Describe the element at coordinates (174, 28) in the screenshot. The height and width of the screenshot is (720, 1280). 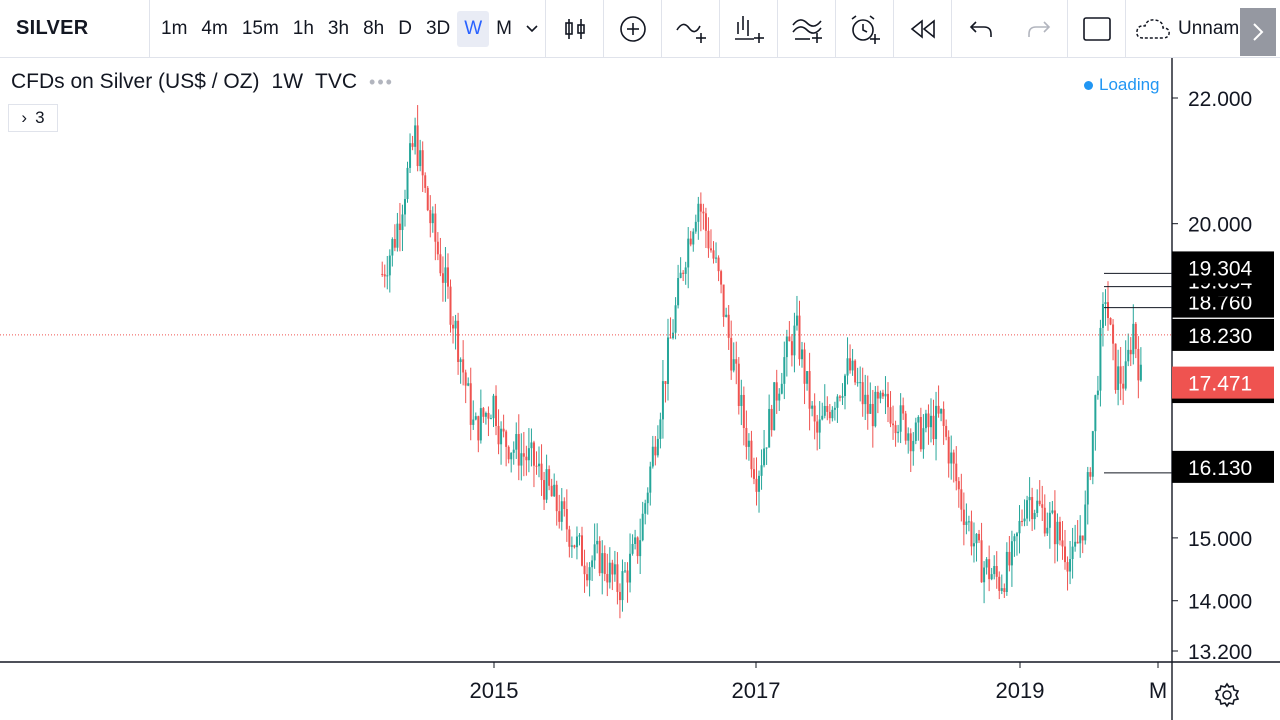
I see `interval-1m: 1m` at that location.